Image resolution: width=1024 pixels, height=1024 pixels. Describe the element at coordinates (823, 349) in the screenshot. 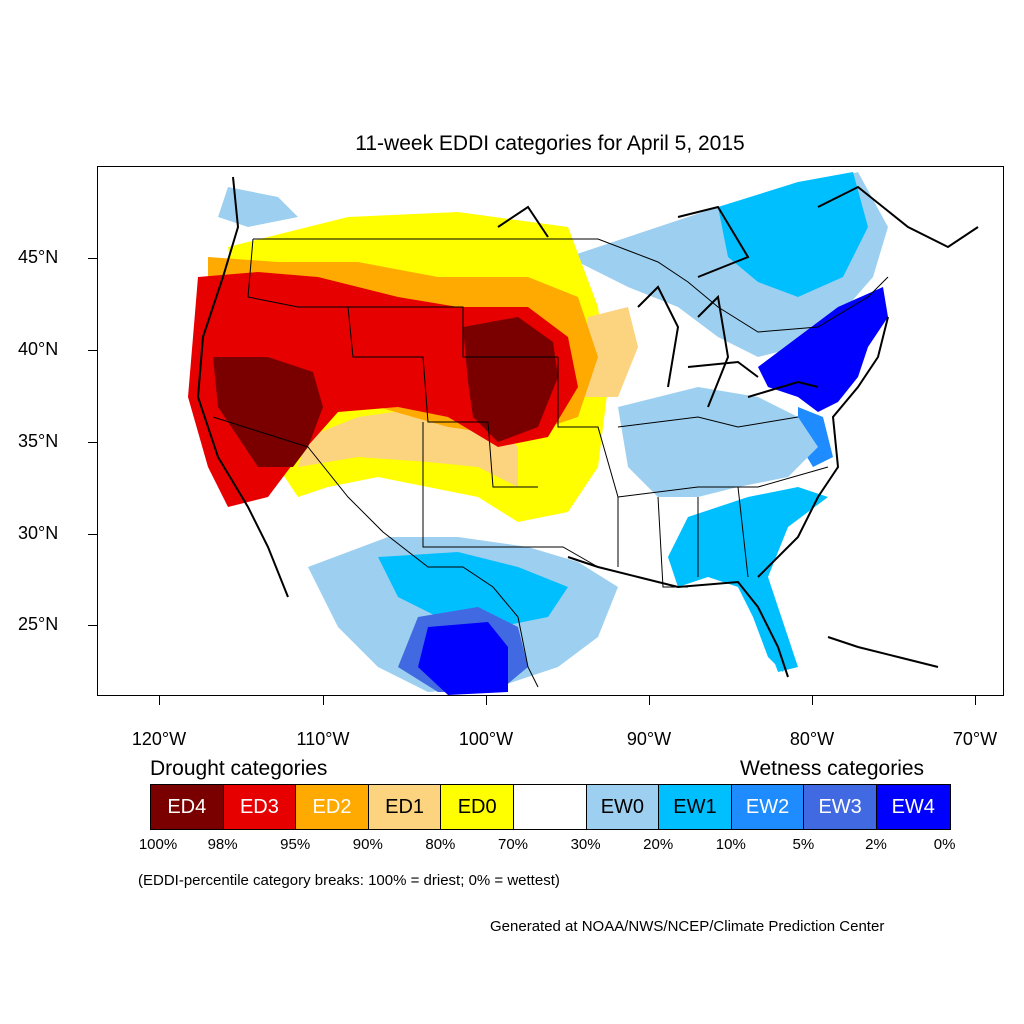

I see `region-northeast-ew4` at that location.